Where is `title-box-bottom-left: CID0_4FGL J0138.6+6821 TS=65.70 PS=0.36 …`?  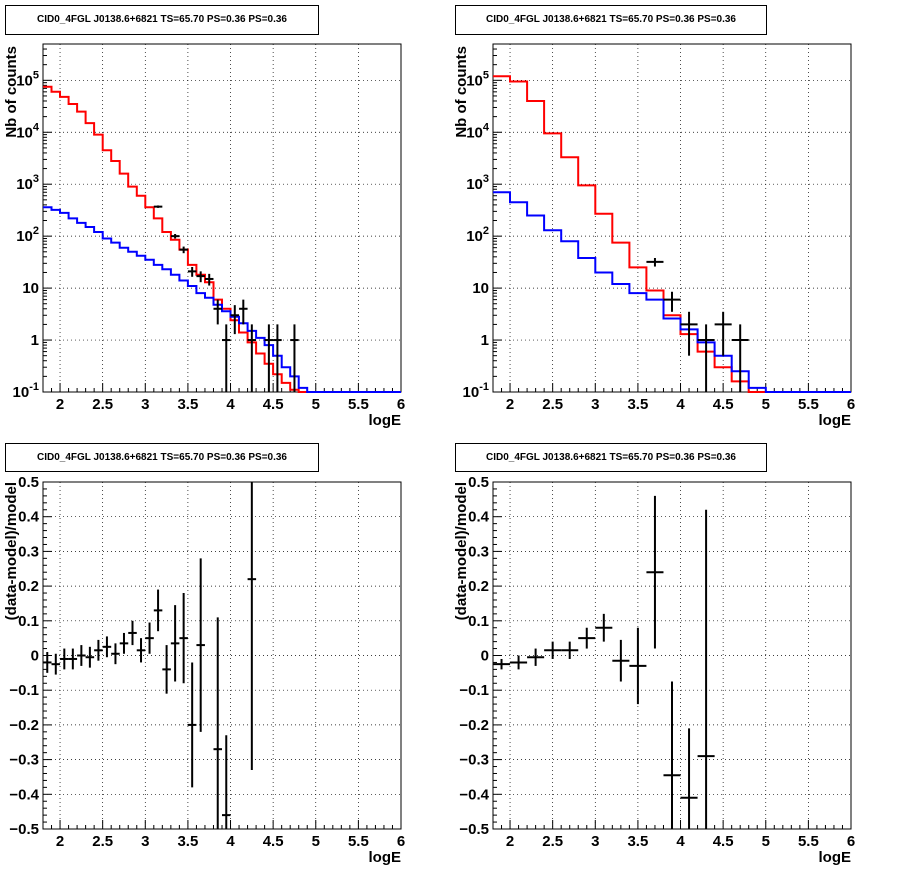 title-box-bottom-left: CID0_4FGL J0138.6+6821 TS=65.70 PS=0.36 … is located at coordinates (162, 457).